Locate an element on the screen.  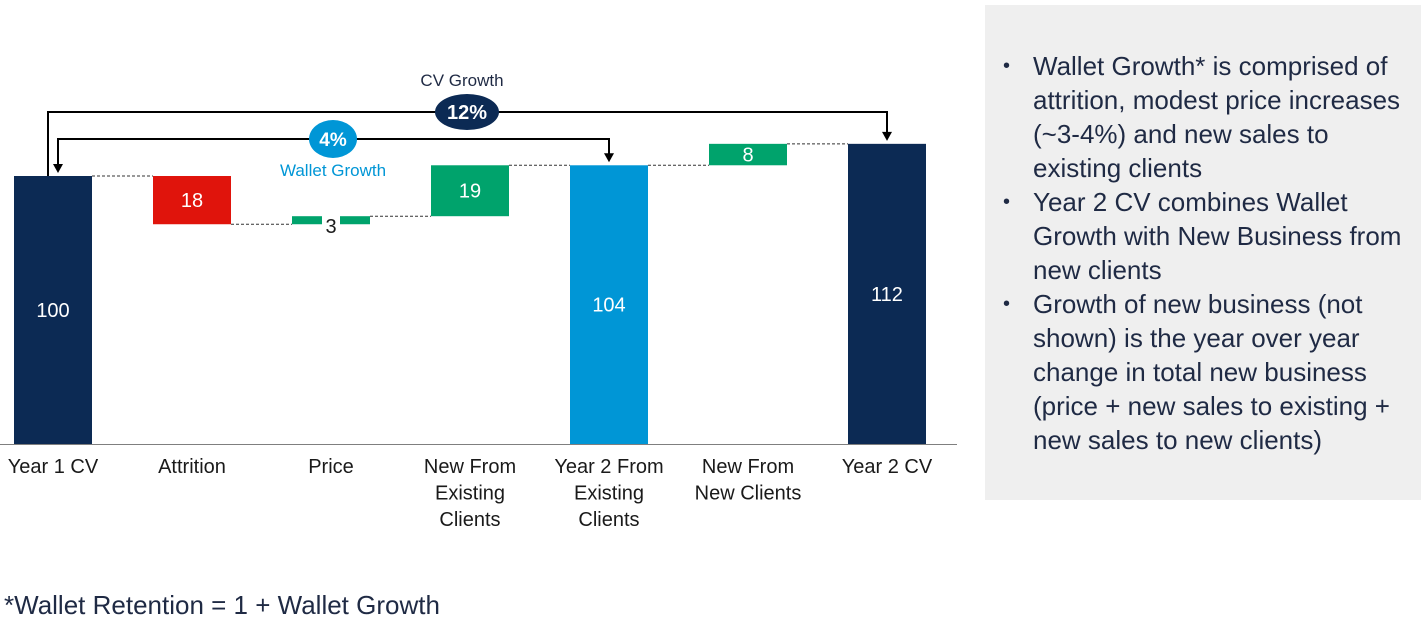
wallet-growth-pill is located at coordinates (333, 139).